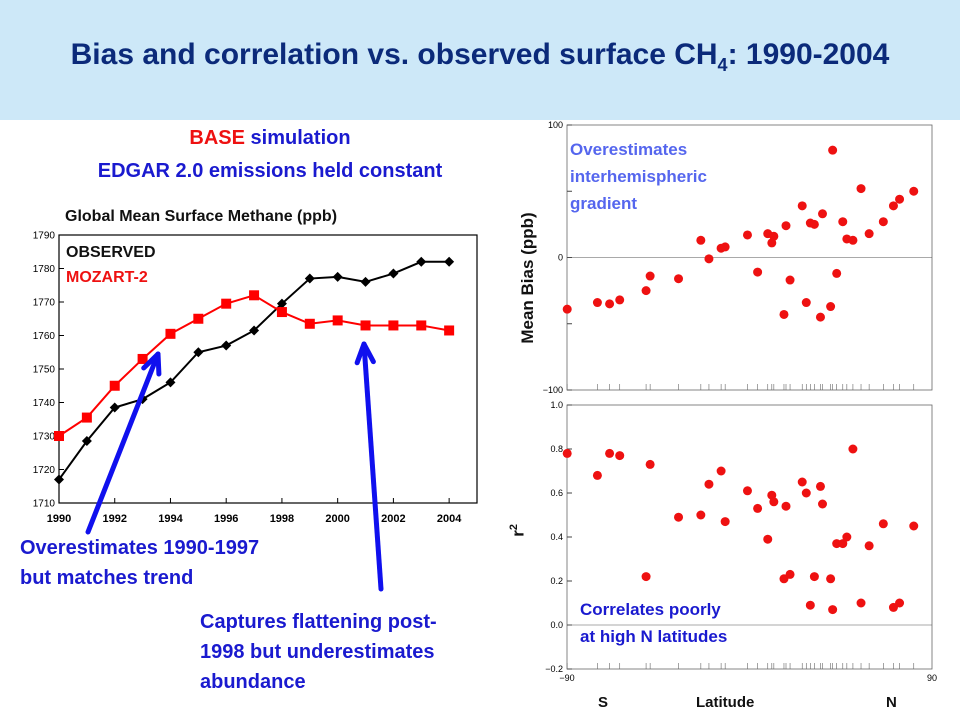 This screenshot has height=720, width=960. What do you see at coordinates (44, 437) in the screenshot?
I see `y-tick-label: 1730` at bounding box center [44, 437].